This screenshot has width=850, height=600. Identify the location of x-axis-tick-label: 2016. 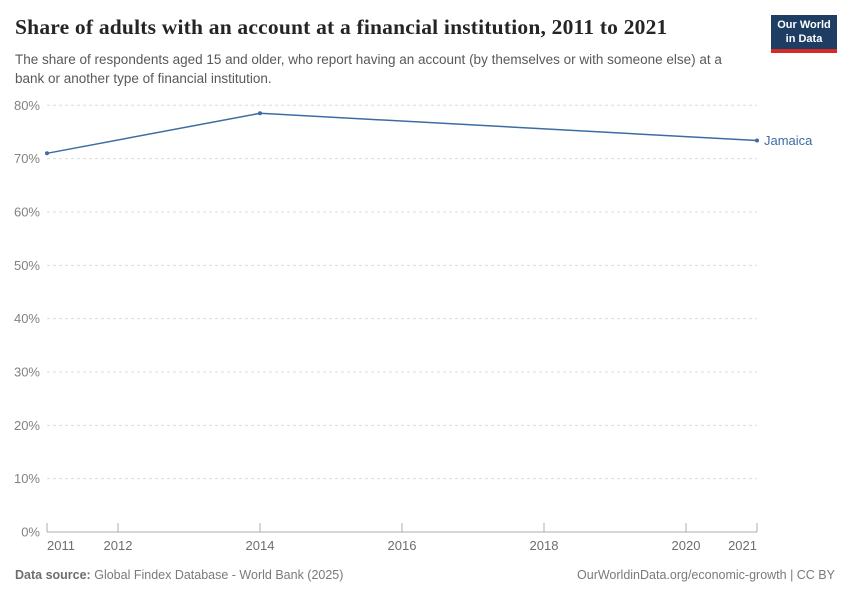
(402, 545).